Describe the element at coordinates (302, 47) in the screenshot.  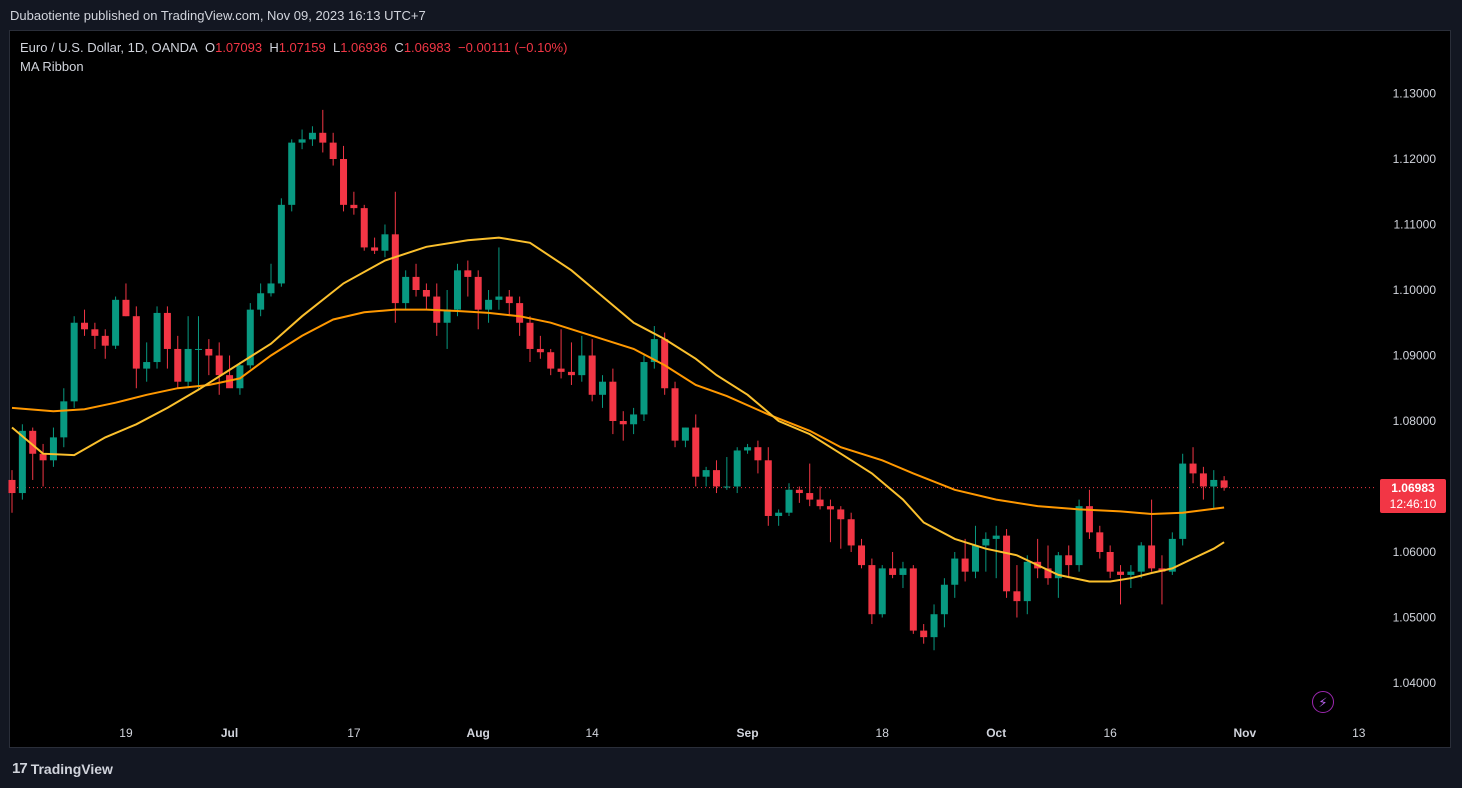
I see `high-value: 1.07159` at that location.